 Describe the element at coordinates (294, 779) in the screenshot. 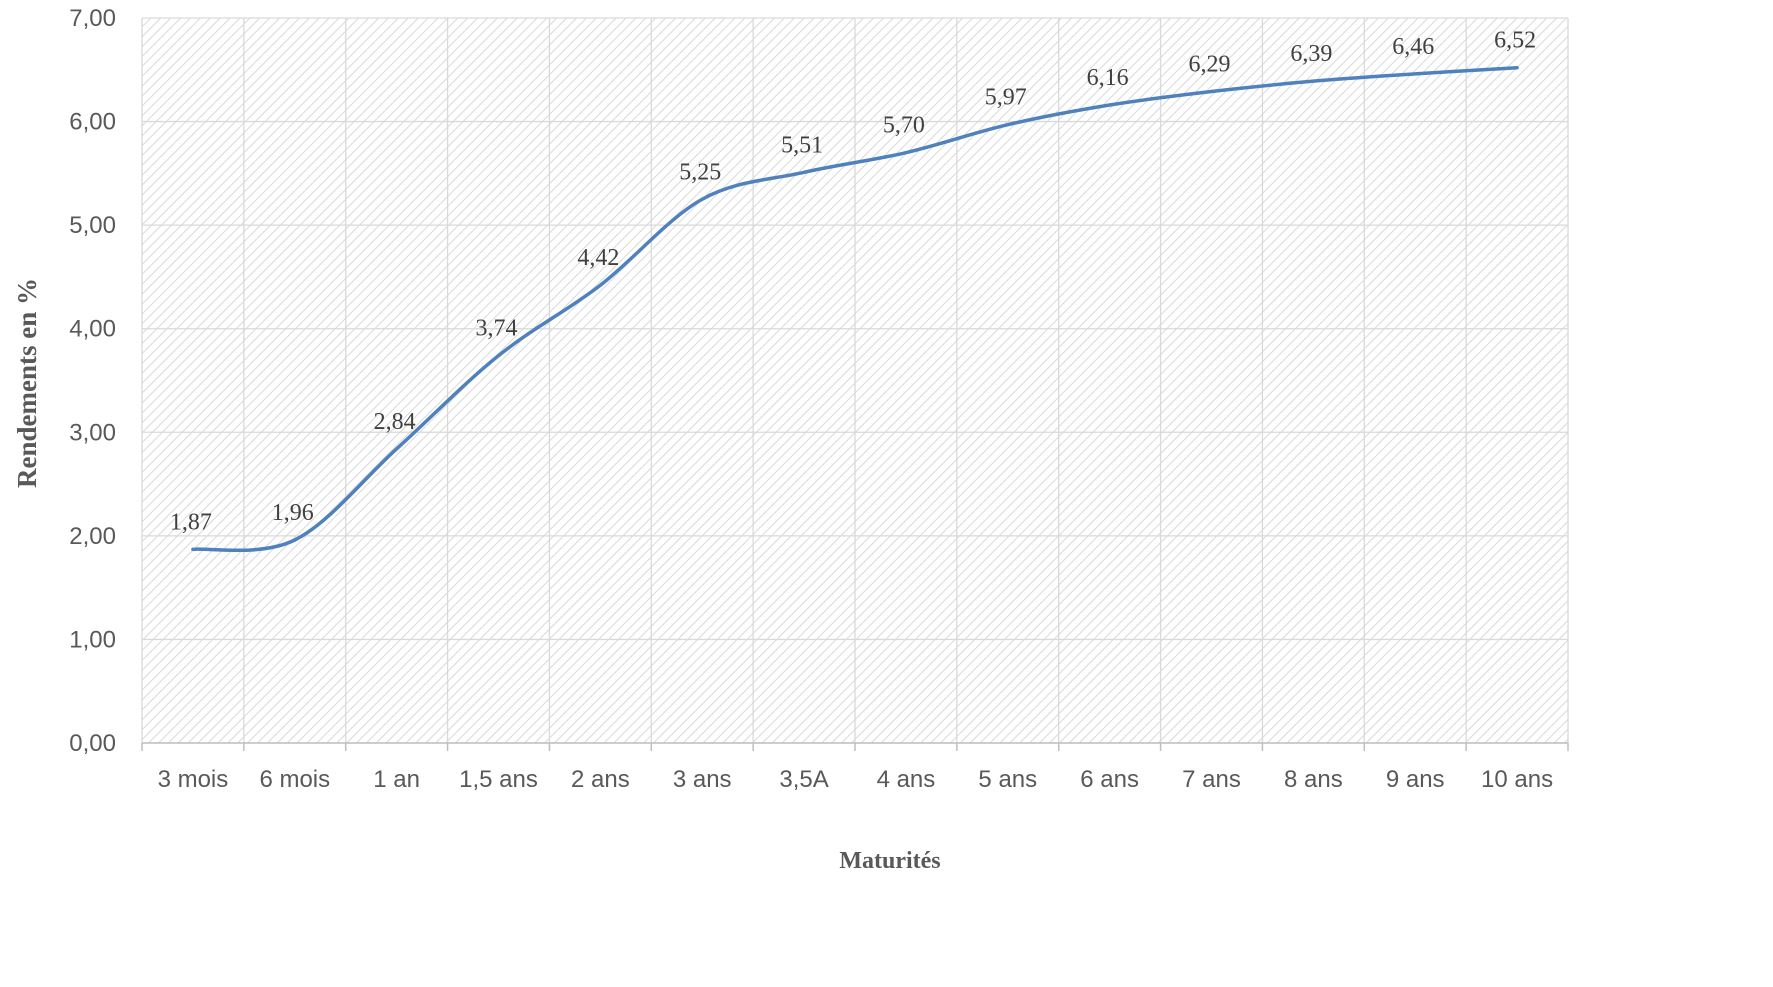

I see `x-tick-label: 6 mois` at that location.